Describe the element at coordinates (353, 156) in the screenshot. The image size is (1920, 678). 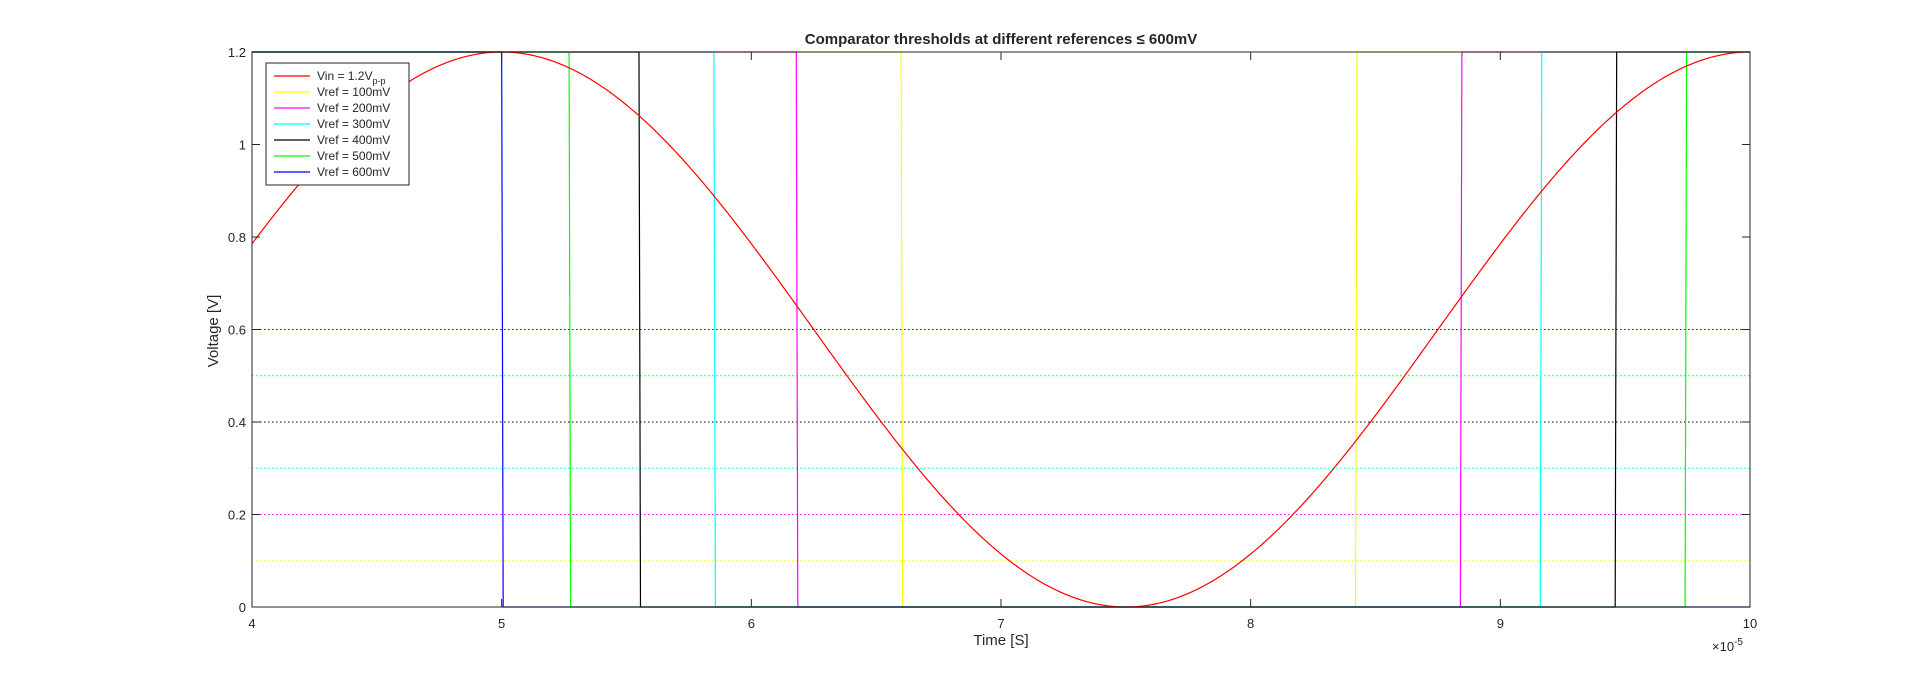
I see `legend-label: Vref = 500mV` at that location.